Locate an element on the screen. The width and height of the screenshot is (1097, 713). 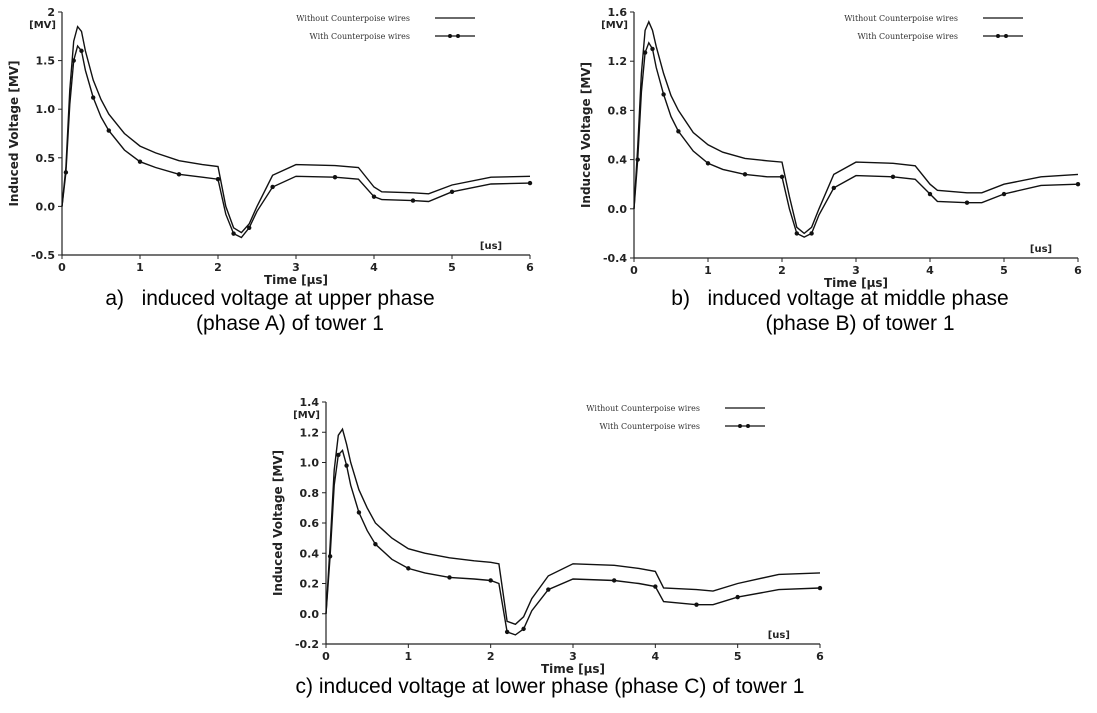
y-tick-label: 2 is located at coordinates (51, 12).